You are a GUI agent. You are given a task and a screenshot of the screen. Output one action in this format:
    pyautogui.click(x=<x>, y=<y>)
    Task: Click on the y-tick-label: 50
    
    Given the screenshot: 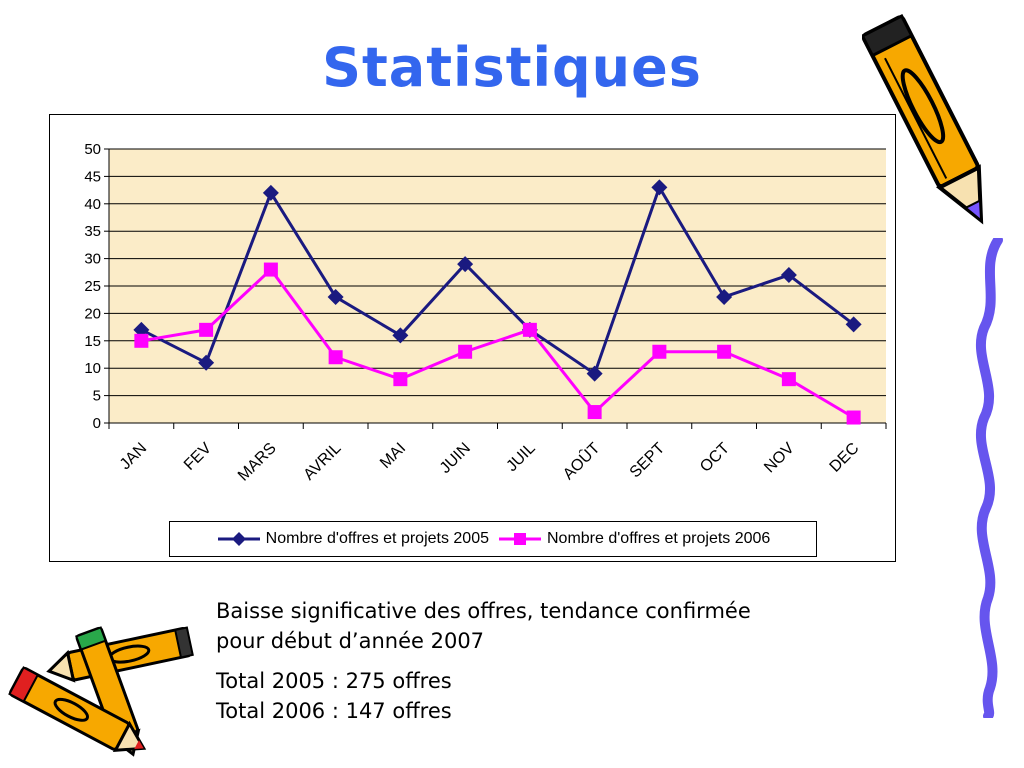 What is the action you would take?
    pyautogui.click(x=92, y=149)
    